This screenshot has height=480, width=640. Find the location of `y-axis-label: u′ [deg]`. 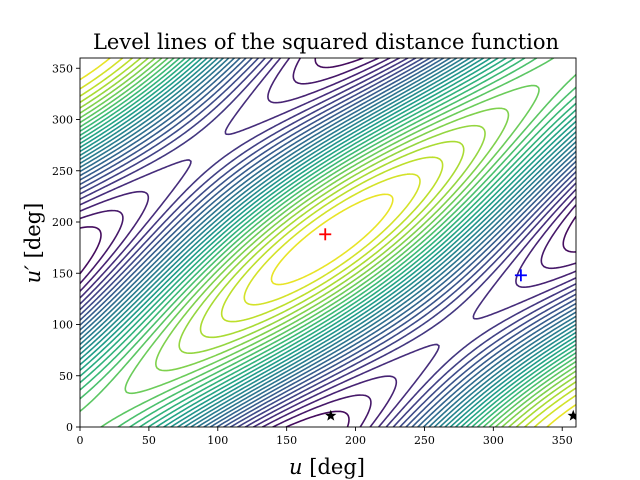

y-axis-label: u′ [deg] is located at coordinates (33, 243).